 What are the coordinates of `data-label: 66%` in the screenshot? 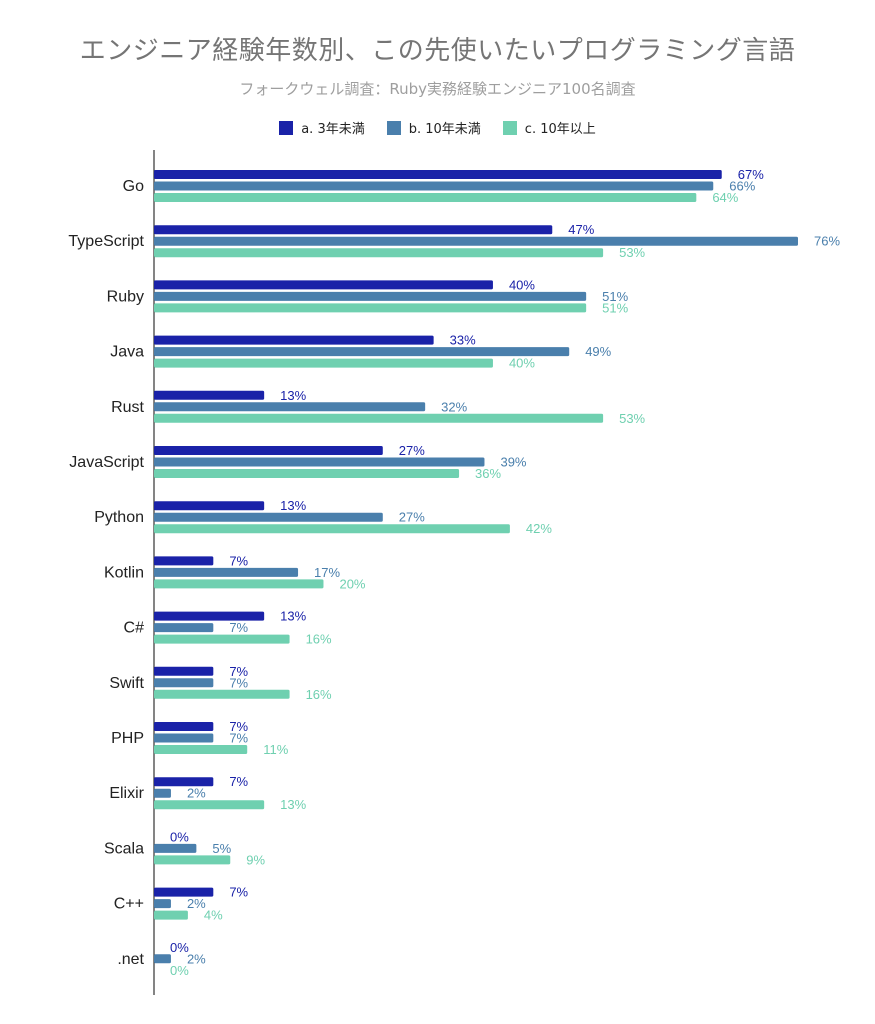 It's located at (742, 186).